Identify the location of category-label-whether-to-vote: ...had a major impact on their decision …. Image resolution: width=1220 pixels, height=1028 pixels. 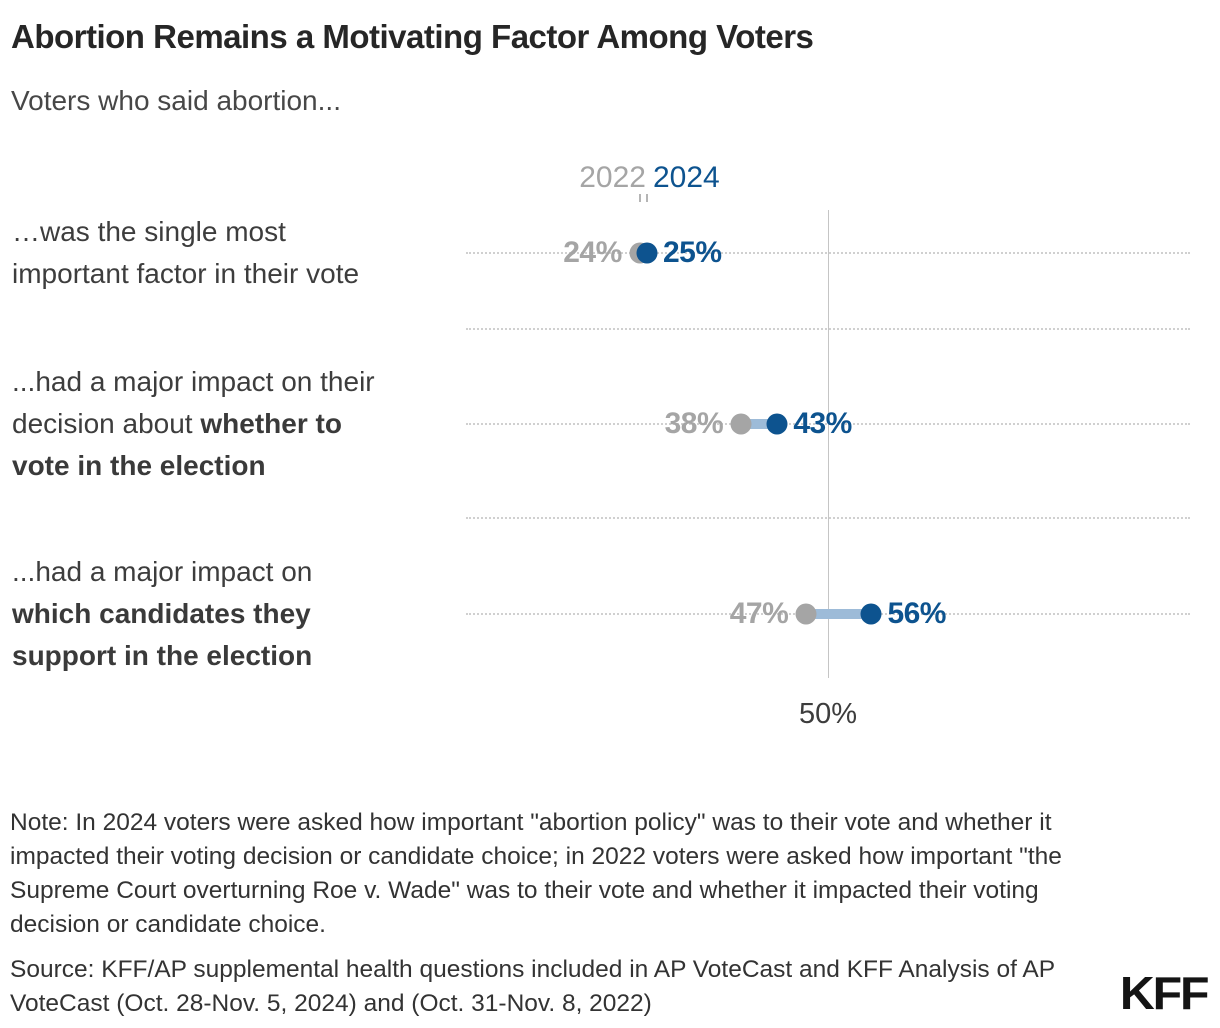
(247, 424).